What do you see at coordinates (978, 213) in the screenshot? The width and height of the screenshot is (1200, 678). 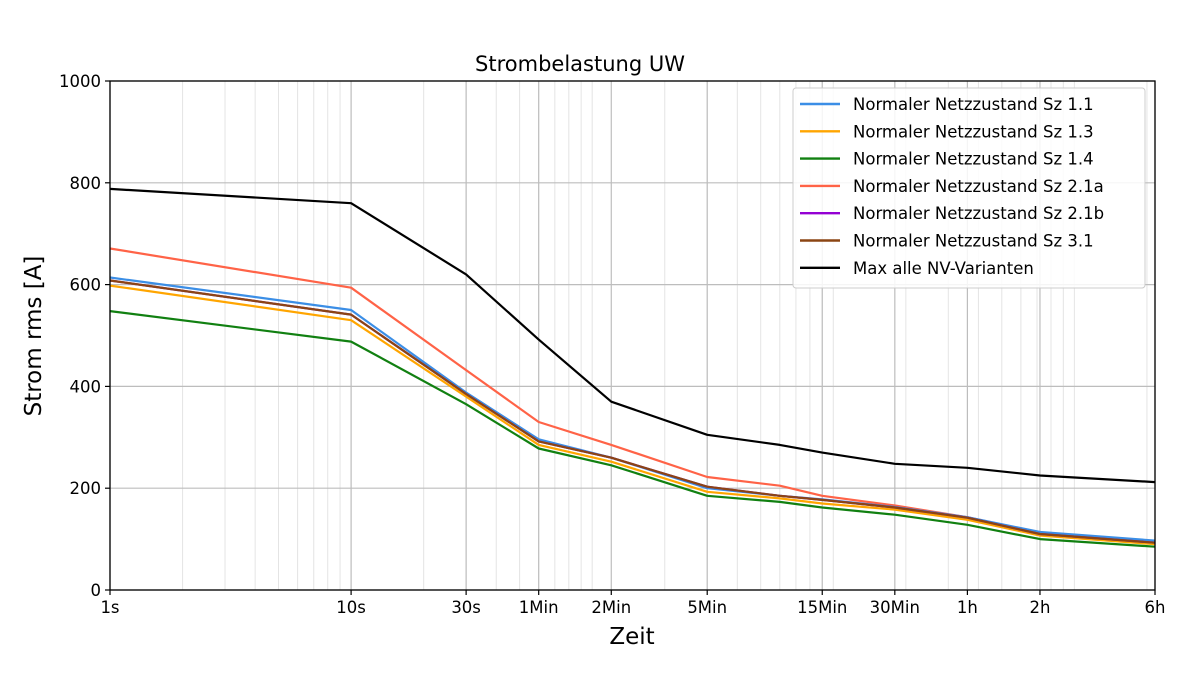 I see `legend-label: Normaler Netzzustand Sz 2.1b` at bounding box center [978, 213].